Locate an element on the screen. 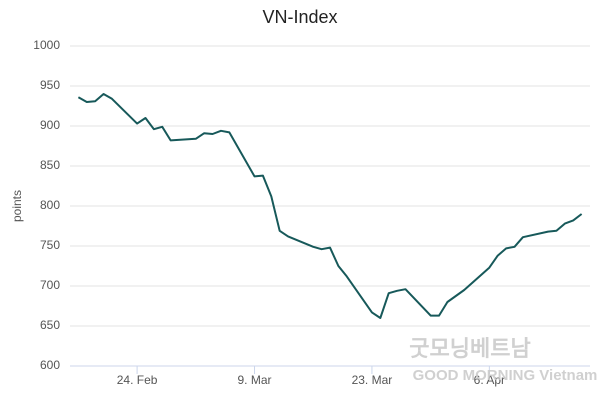 Image resolution: width=600 pixels, height=400 pixels. y-tick-label: 800 is located at coordinates (50, 205).